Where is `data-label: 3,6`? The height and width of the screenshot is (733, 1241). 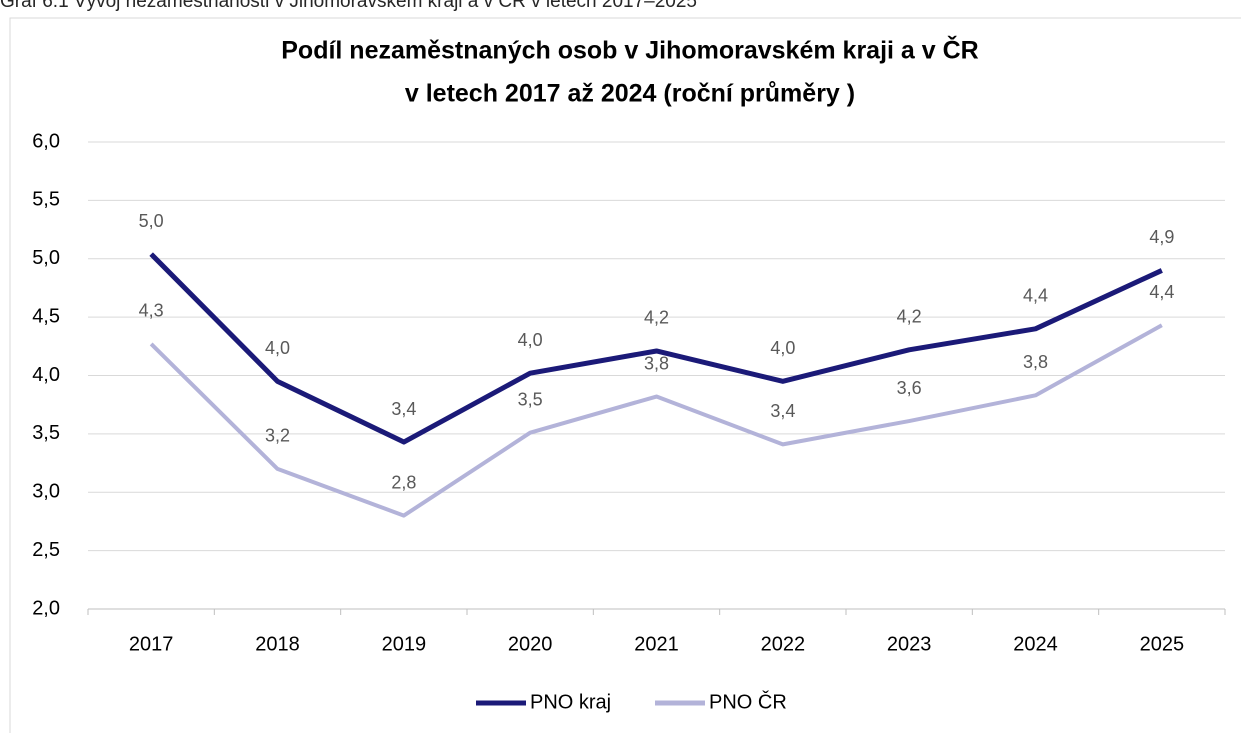 data-label: 3,6 is located at coordinates (909, 388).